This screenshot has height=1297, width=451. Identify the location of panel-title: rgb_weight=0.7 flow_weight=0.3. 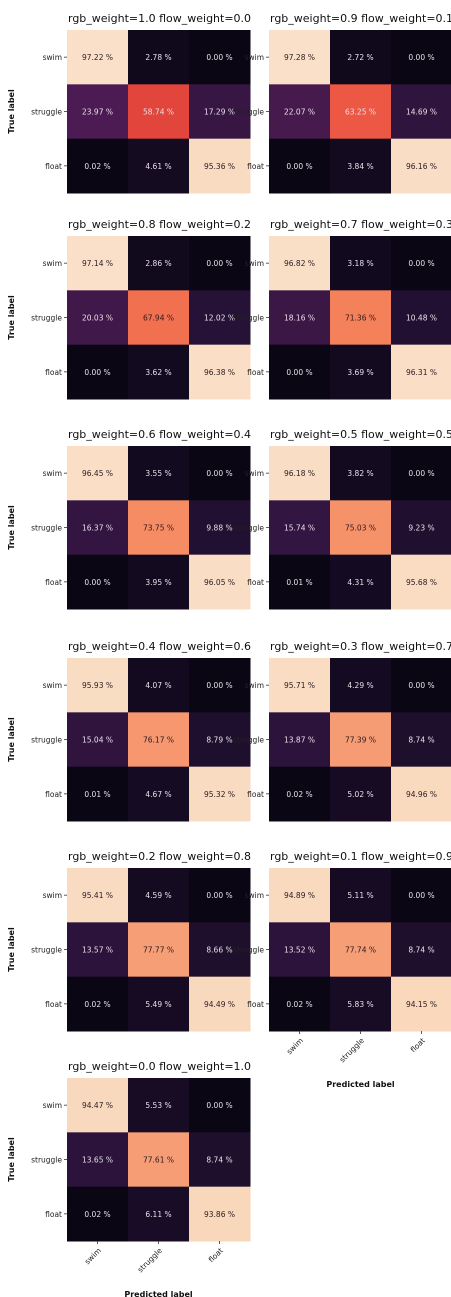
(360, 224).